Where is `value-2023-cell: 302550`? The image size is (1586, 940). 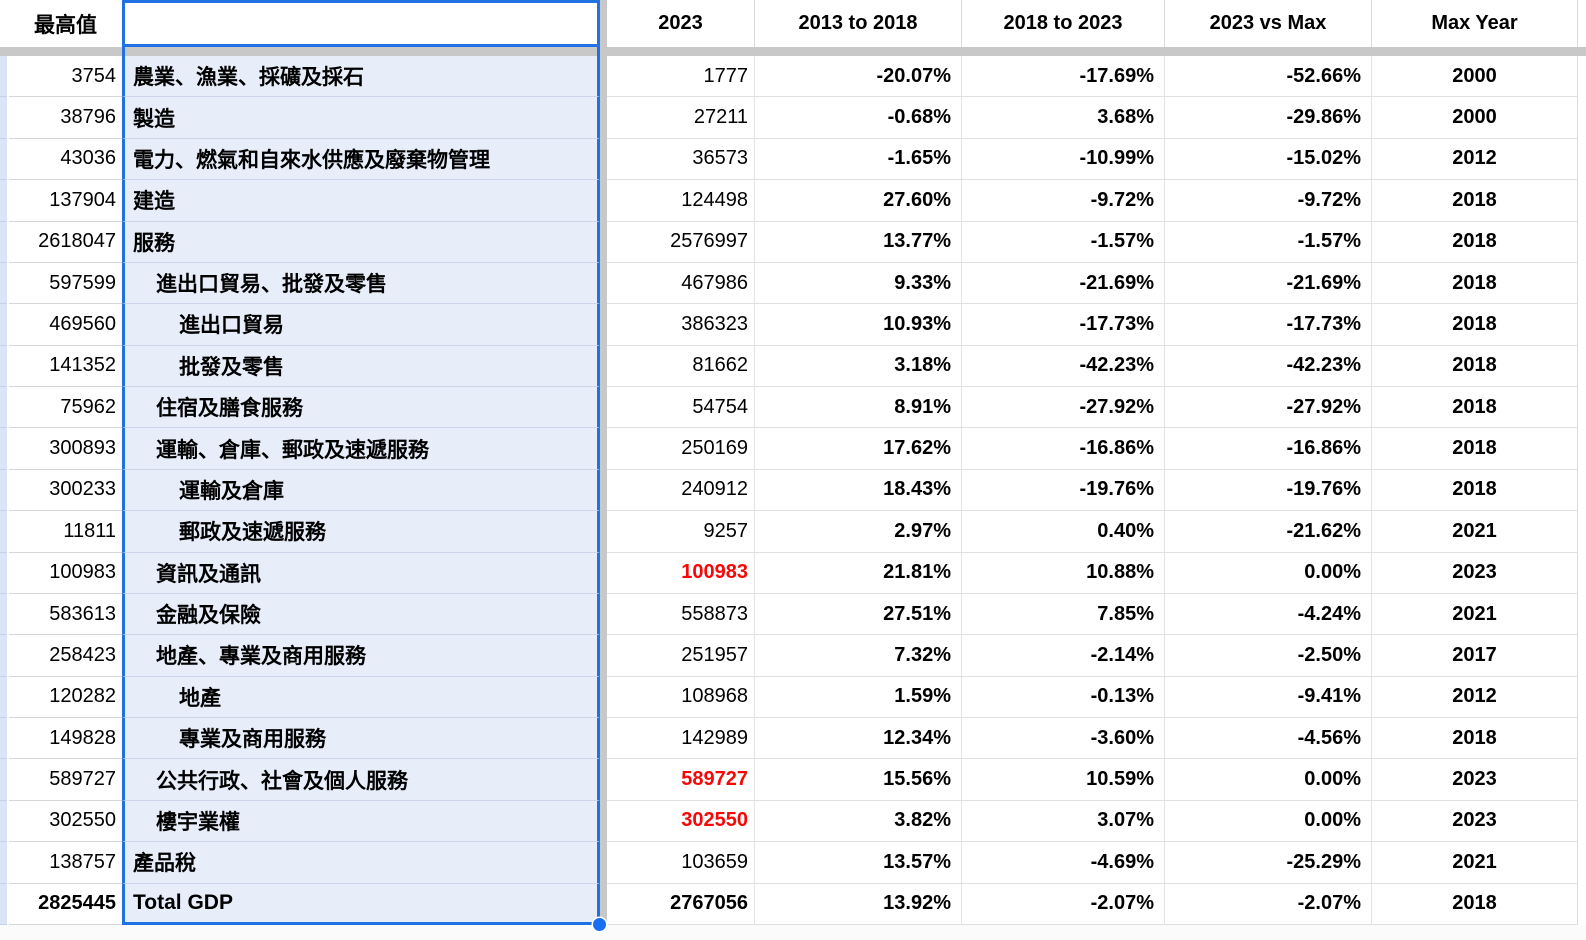
value-2023-cell: 302550 is located at coordinates (681, 821).